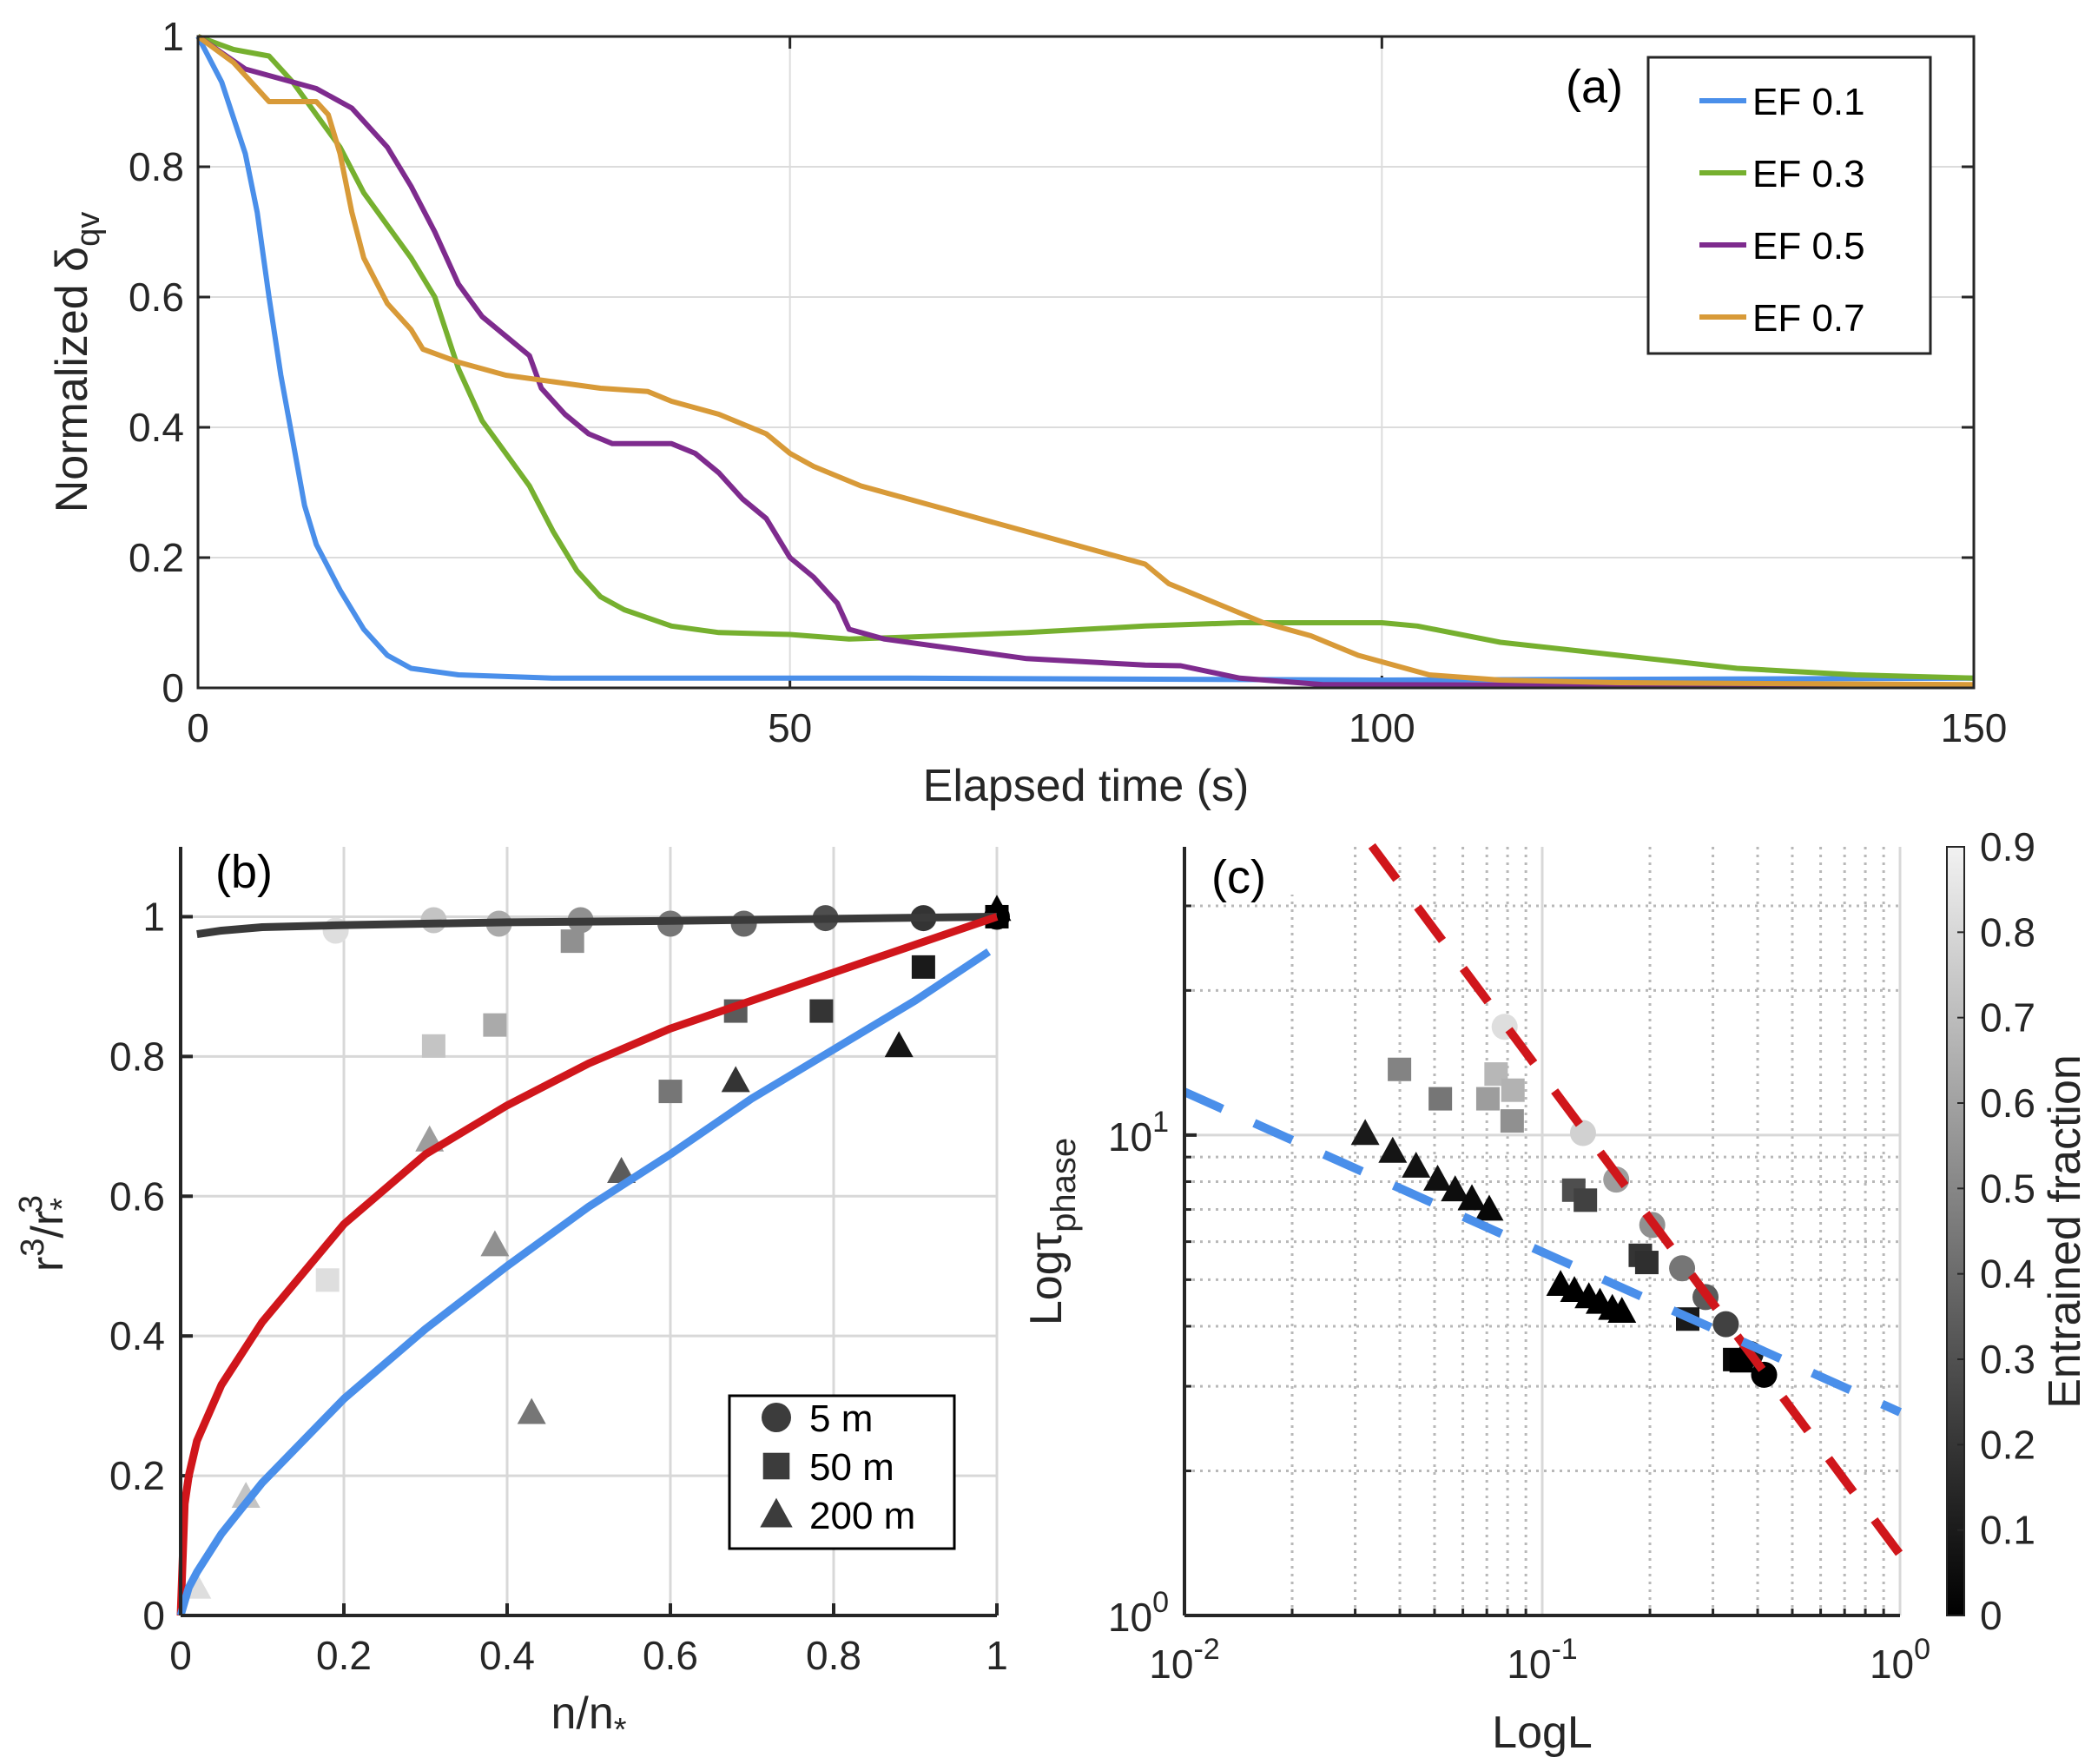 The height and width of the screenshot is (1764, 2098). Describe the element at coordinates (776, 1417) in the screenshot. I see `legend-marker-circle` at that location.